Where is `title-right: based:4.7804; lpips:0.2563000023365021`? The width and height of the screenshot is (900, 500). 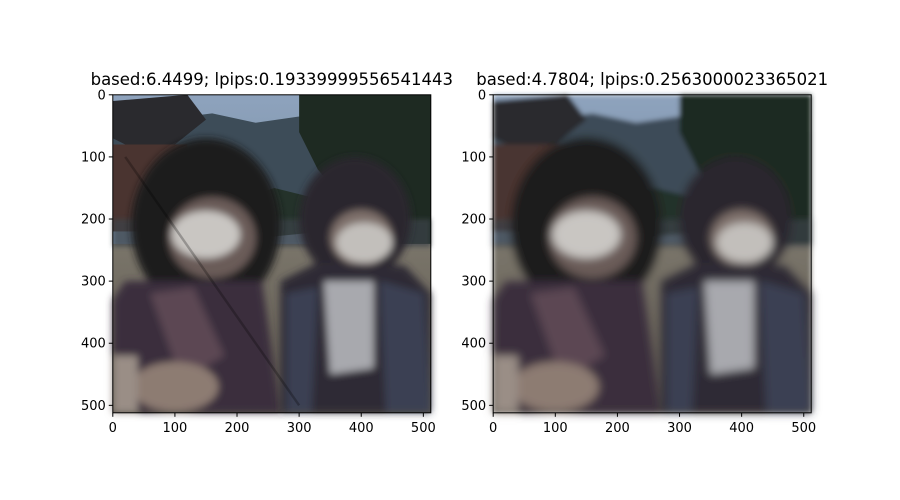
title-right: based:4.7804; lpips:0.2563000023365021 is located at coordinates (652, 79).